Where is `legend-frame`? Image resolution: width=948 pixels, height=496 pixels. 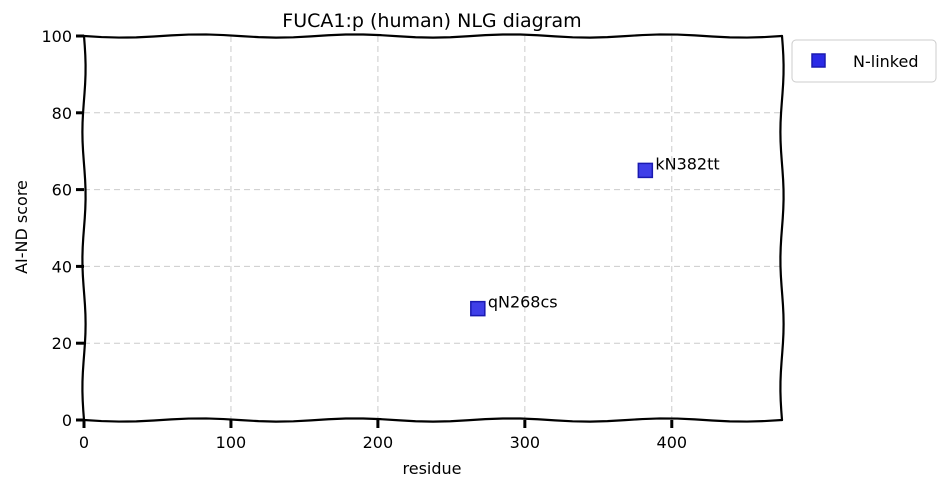 legend-frame is located at coordinates (864, 61).